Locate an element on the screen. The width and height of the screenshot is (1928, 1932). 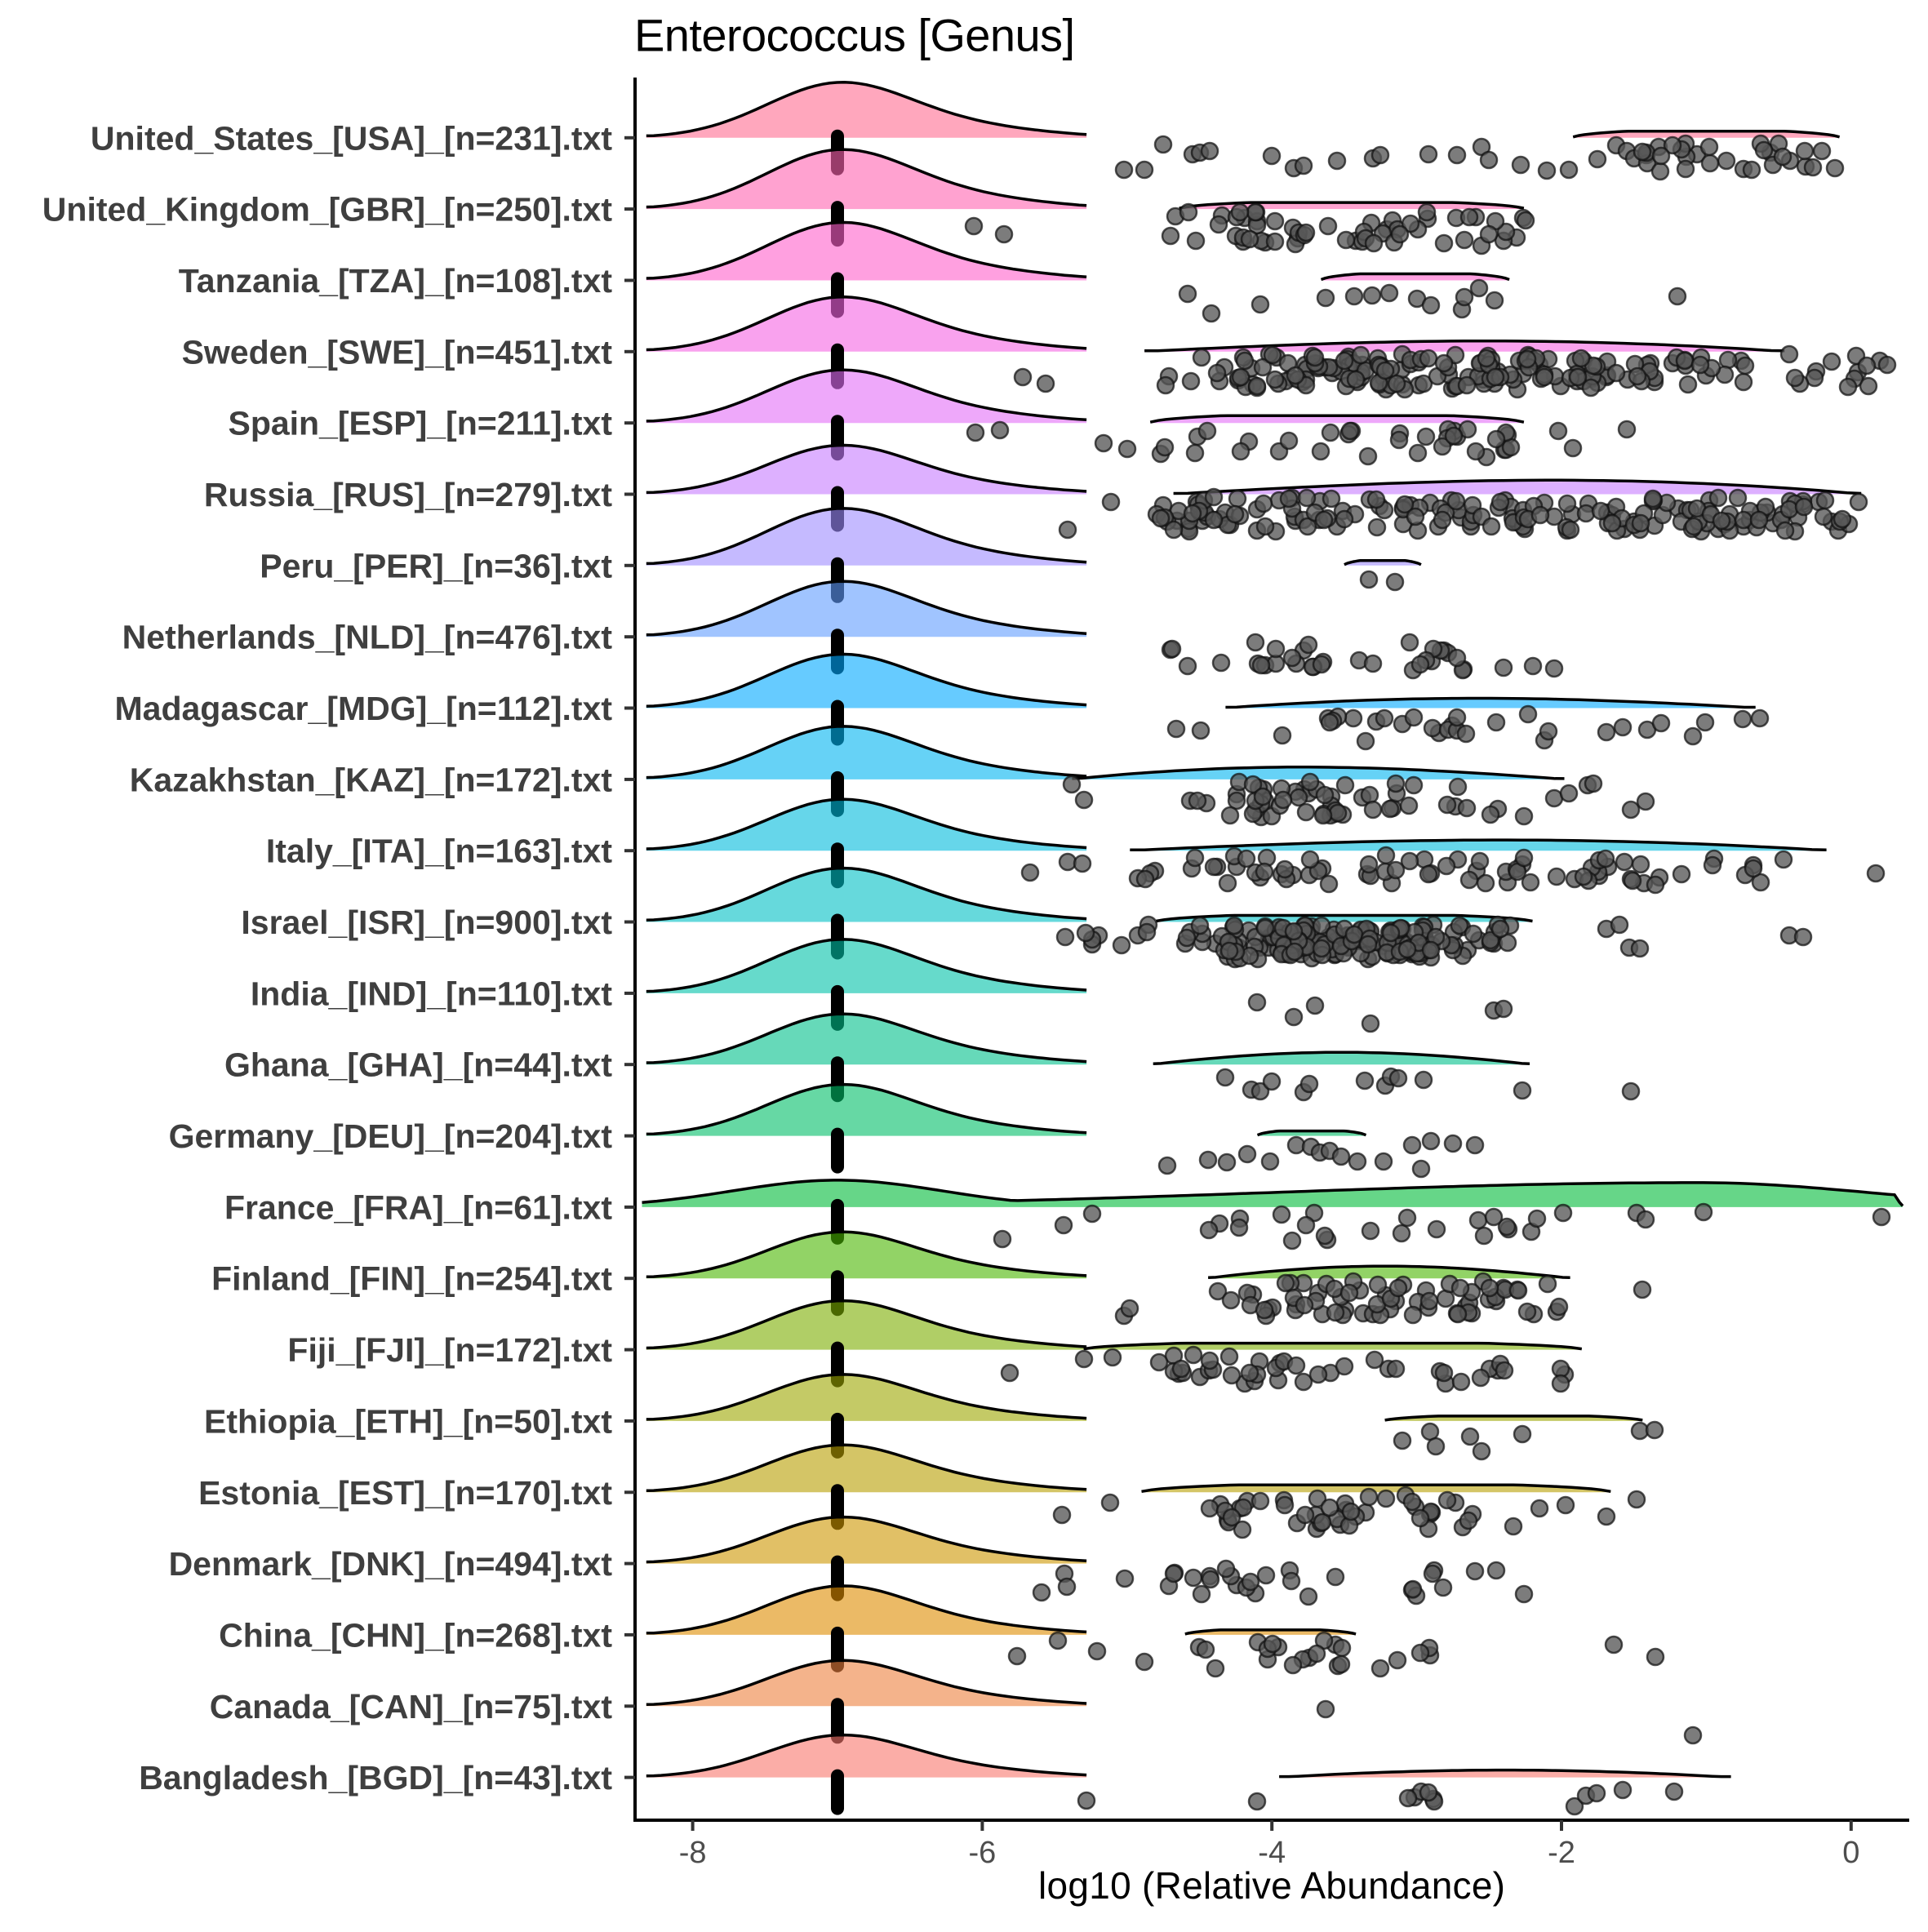
svg-text: Israel_[ISR]_[n=900].txt is located at coordinates (426, 922).